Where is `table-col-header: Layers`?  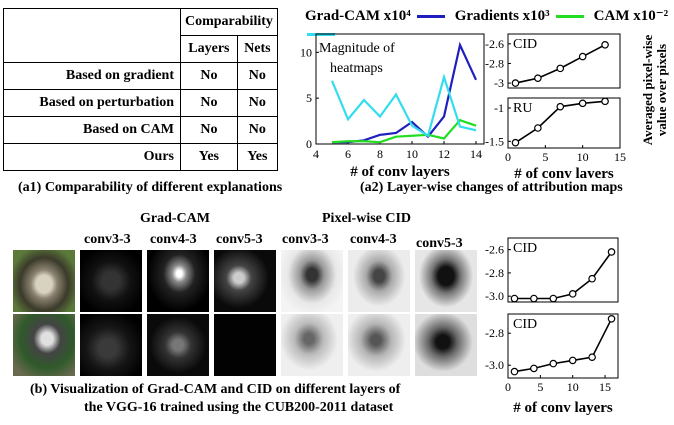
table-col-header: Layers is located at coordinates (209, 49).